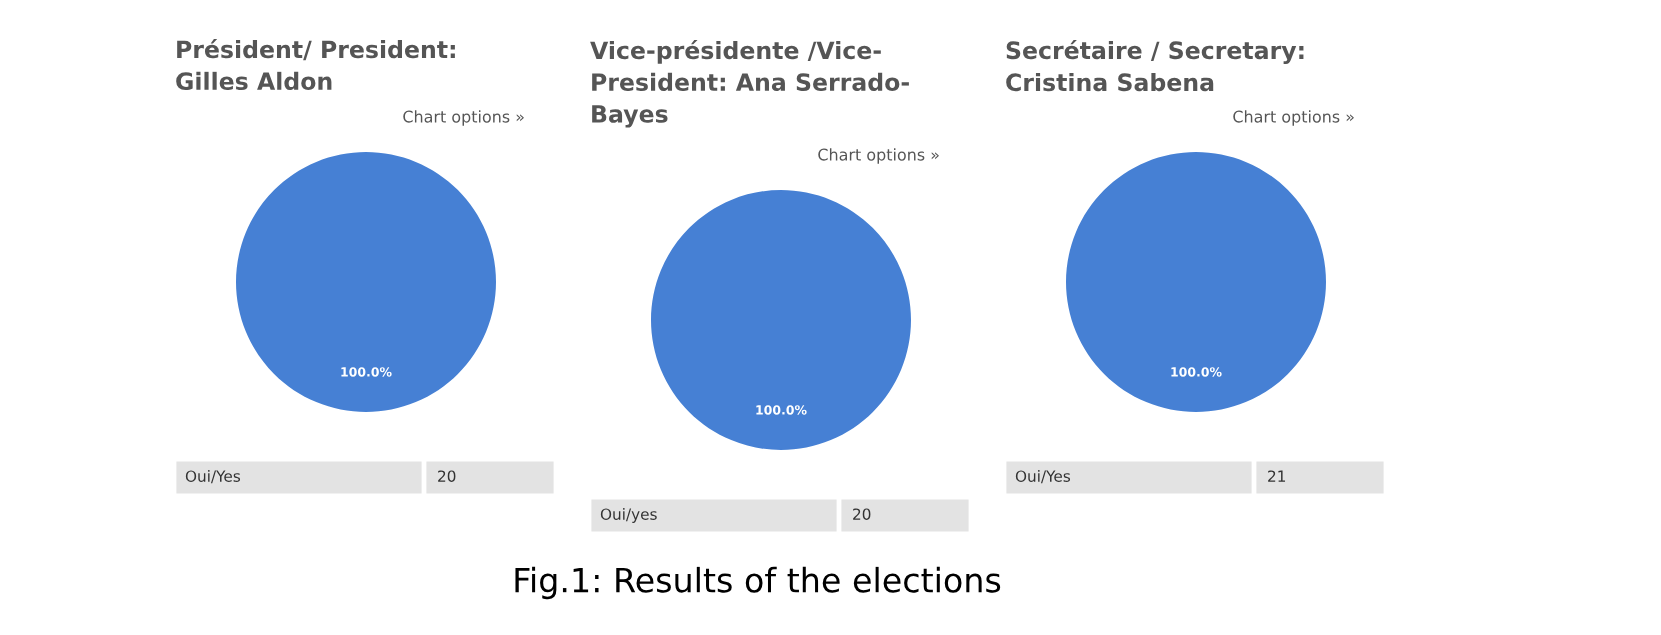 The image size is (1661, 635). Describe the element at coordinates (749, 84) in the screenshot. I see `chart-title: Vice-présidente /Vice- President: Ana Serrado- Bayes` at that location.